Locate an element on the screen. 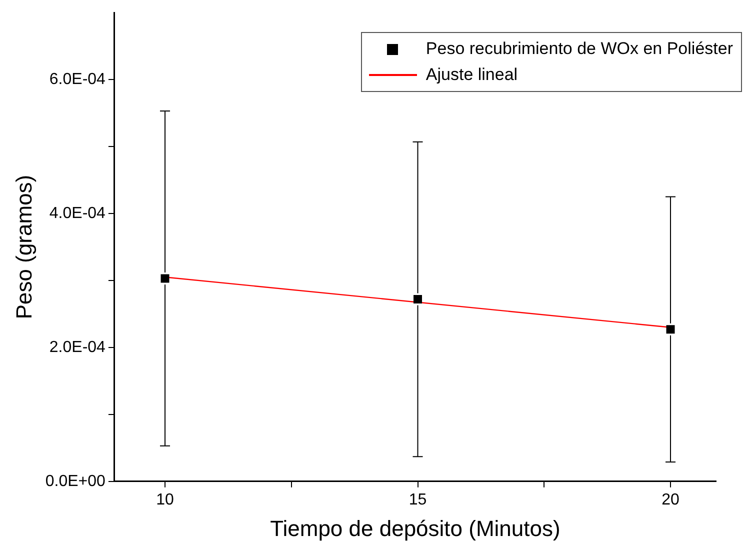 This screenshot has width=744, height=551. y-tick-label: 0.0E+00 is located at coordinates (75, 481).